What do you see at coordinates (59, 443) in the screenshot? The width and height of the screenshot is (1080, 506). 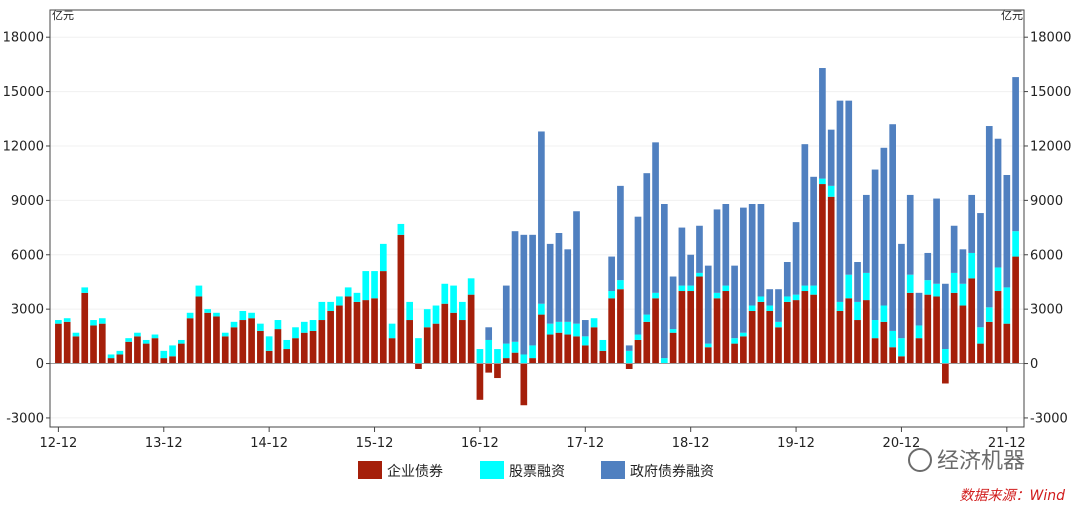 I see `x-tick-label: 12-12` at bounding box center [59, 443].